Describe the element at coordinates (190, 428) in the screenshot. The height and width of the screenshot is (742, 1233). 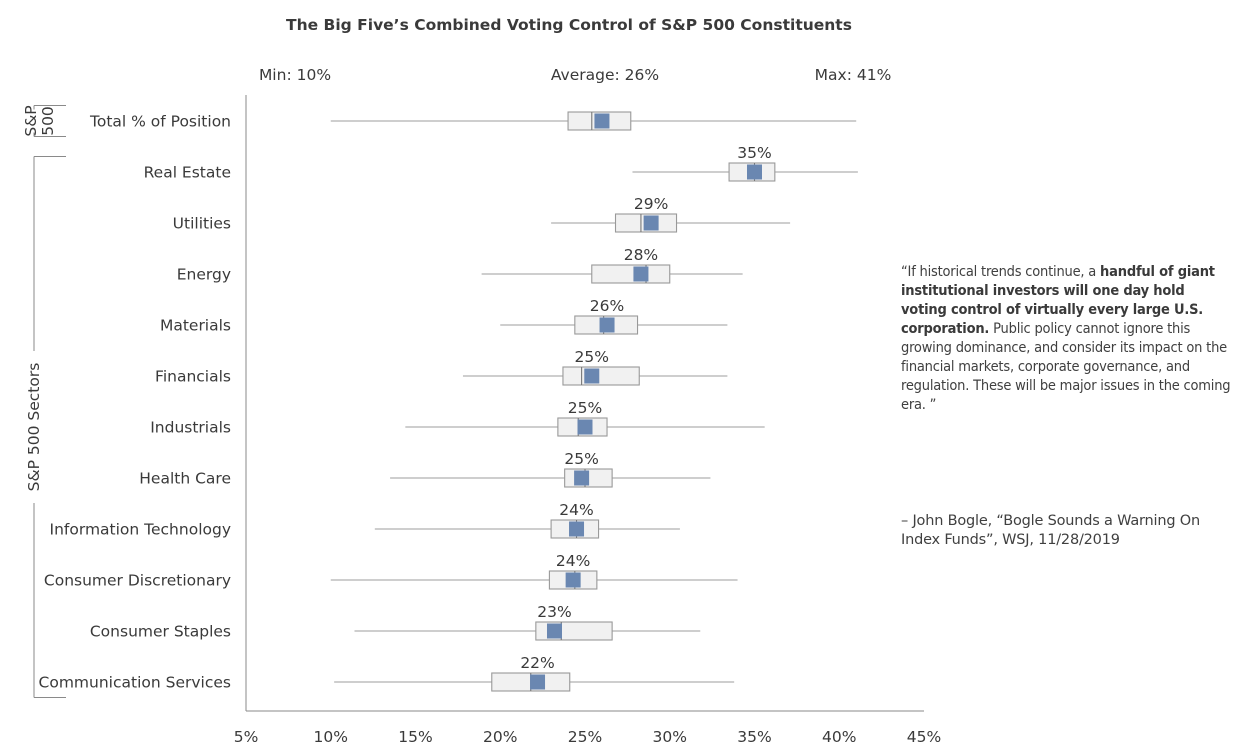
I see `category-label: Industrials` at that location.